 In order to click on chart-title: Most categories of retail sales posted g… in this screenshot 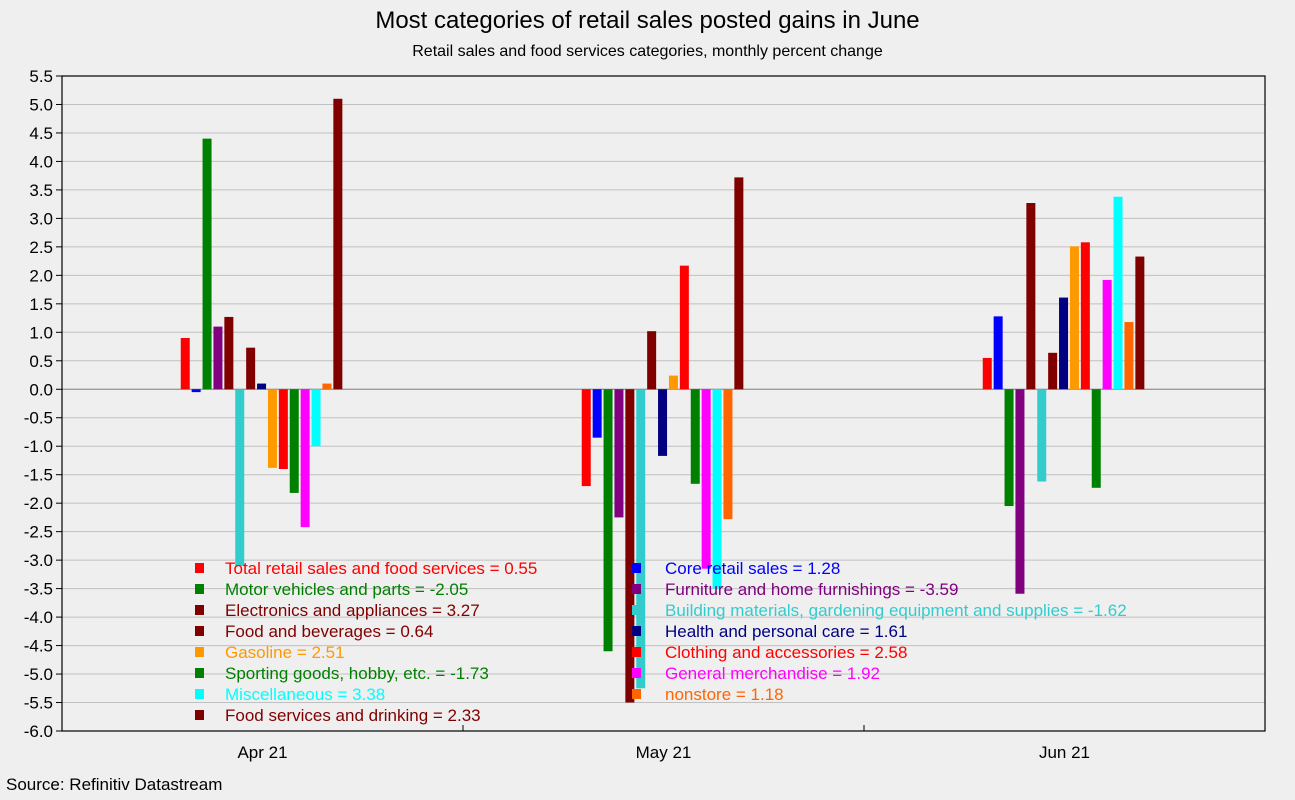, I will do `click(647, 20)`.